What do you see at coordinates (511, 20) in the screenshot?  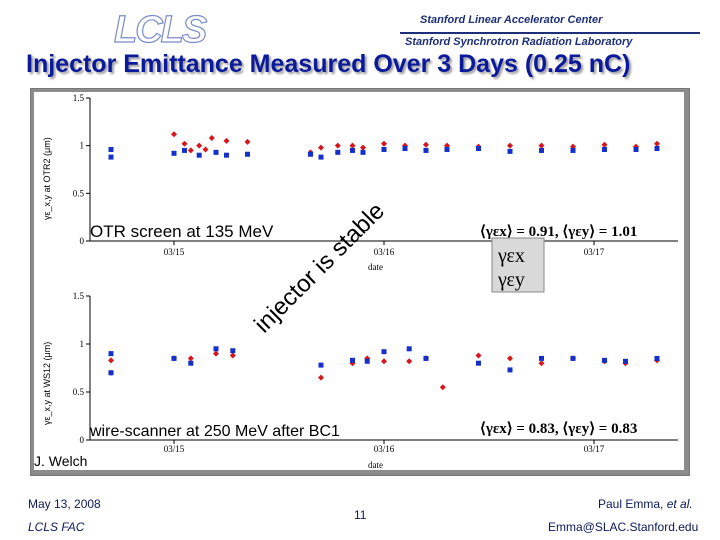 I see `lab-name-slac: Stanford Linear Accelerator Center` at bounding box center [511, 20].